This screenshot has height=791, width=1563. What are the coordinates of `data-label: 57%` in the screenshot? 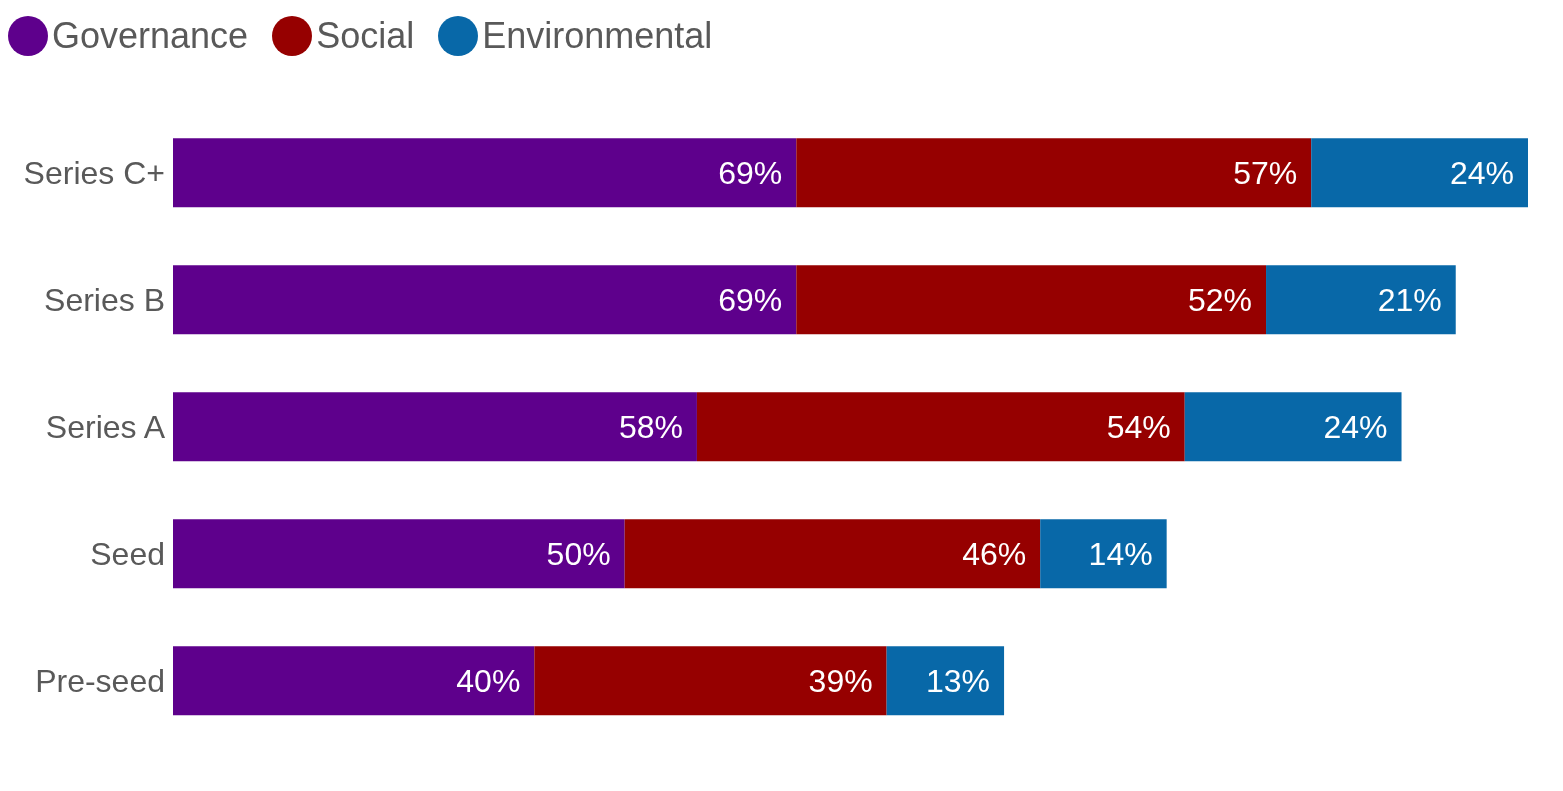 It's located at (1265, 172).